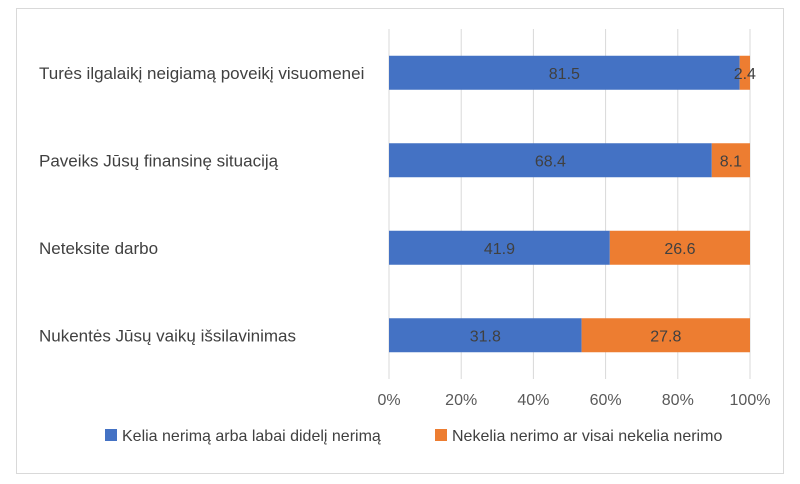 Image resolution: width=800 pixels, height=484 pixels. I want to click on data-label: 8.1, so click(731, 161).